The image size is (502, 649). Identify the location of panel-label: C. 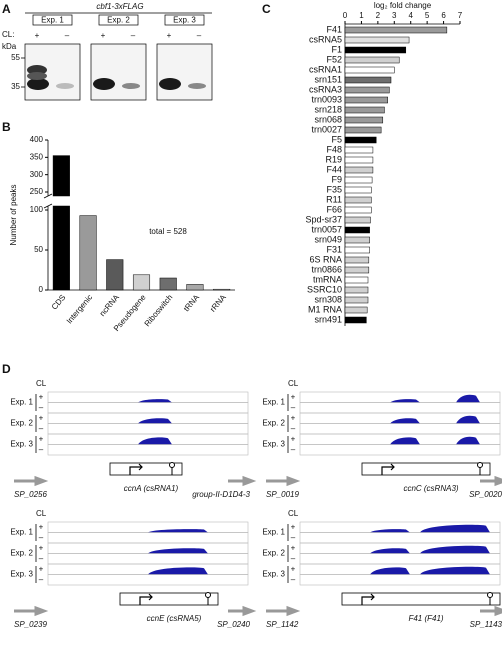
(266, 9).